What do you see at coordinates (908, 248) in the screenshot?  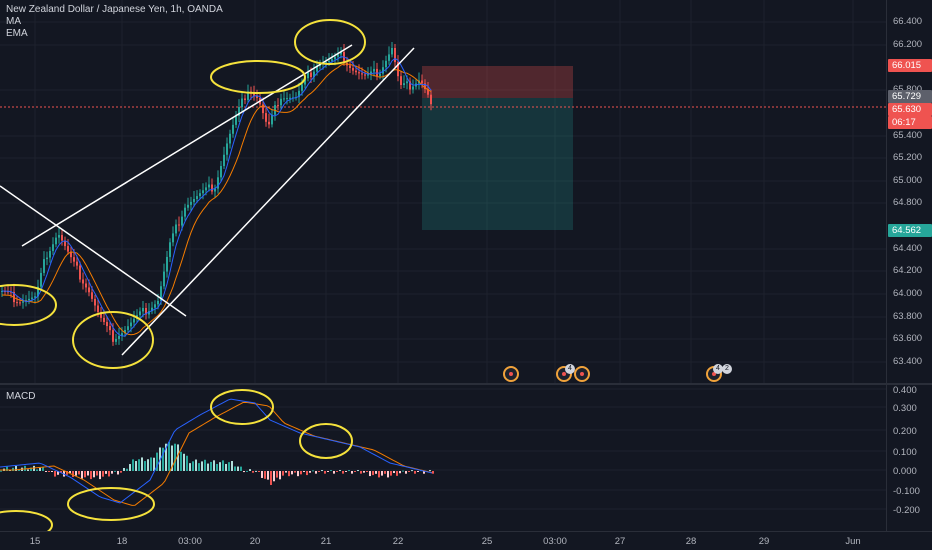 I see `price-axis-label: 64.400` at bounding box center [908, 248].